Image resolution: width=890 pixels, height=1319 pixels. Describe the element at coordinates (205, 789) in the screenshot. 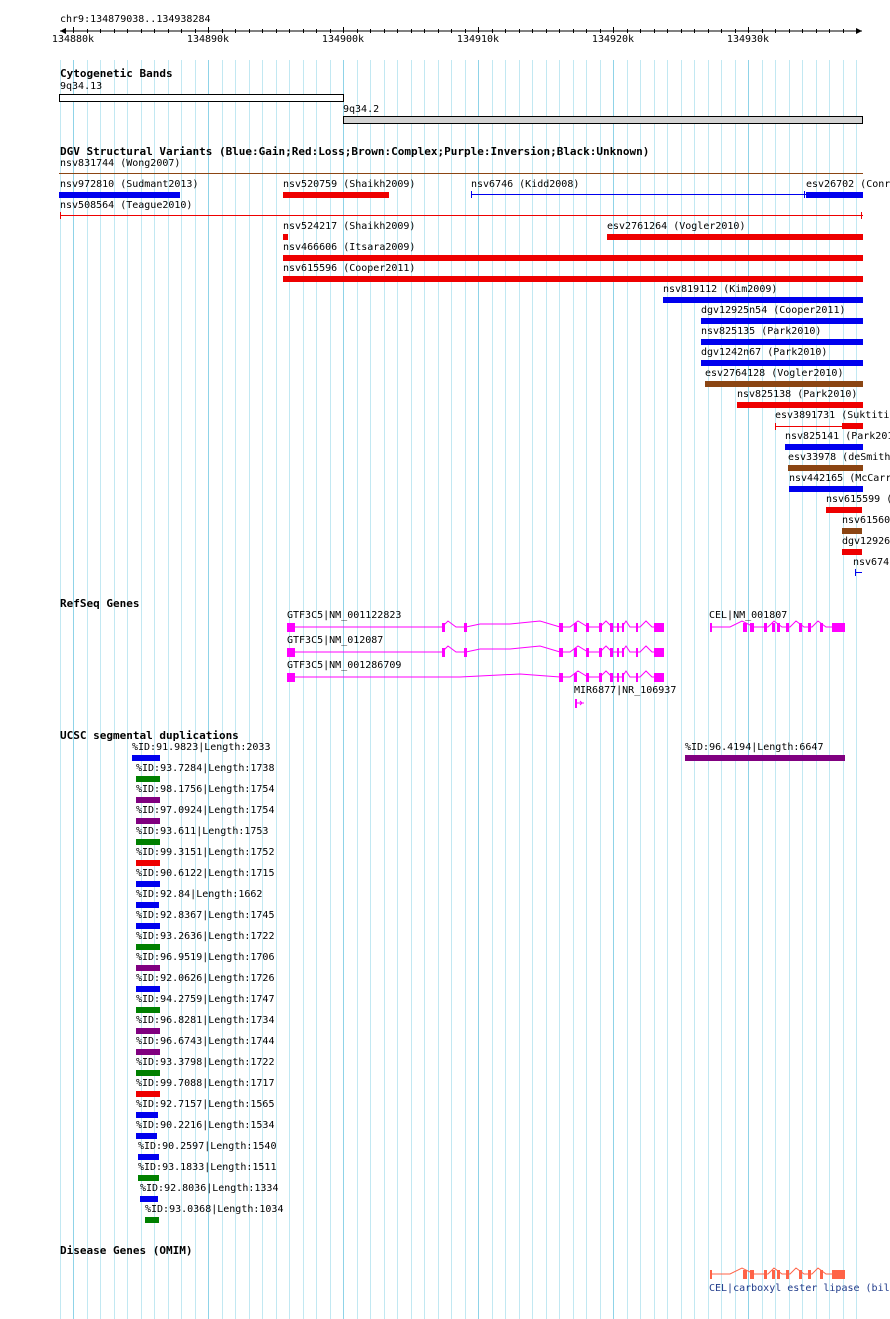

I see `segdup-label: %ID:98.1756|Length:1754` at that location.